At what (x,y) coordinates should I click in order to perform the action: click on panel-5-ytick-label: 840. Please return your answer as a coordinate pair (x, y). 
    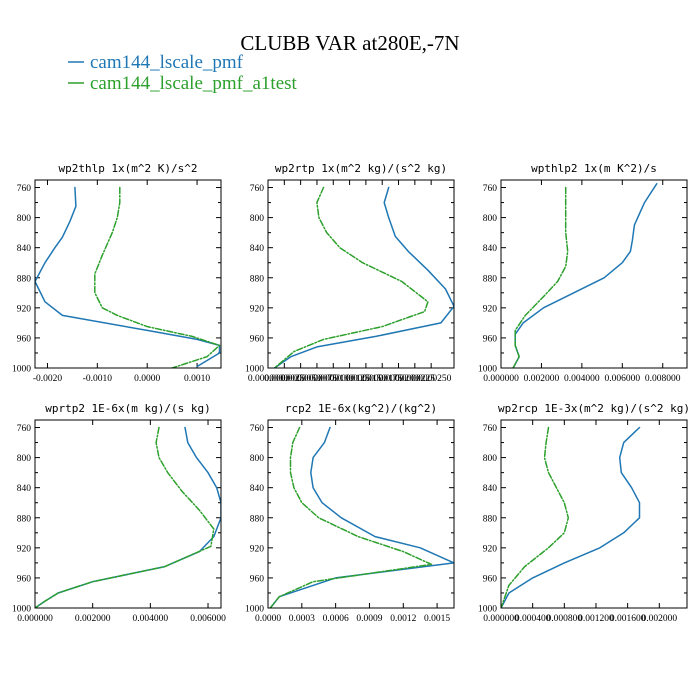
    Looking at the image, I should click on (257, 489).